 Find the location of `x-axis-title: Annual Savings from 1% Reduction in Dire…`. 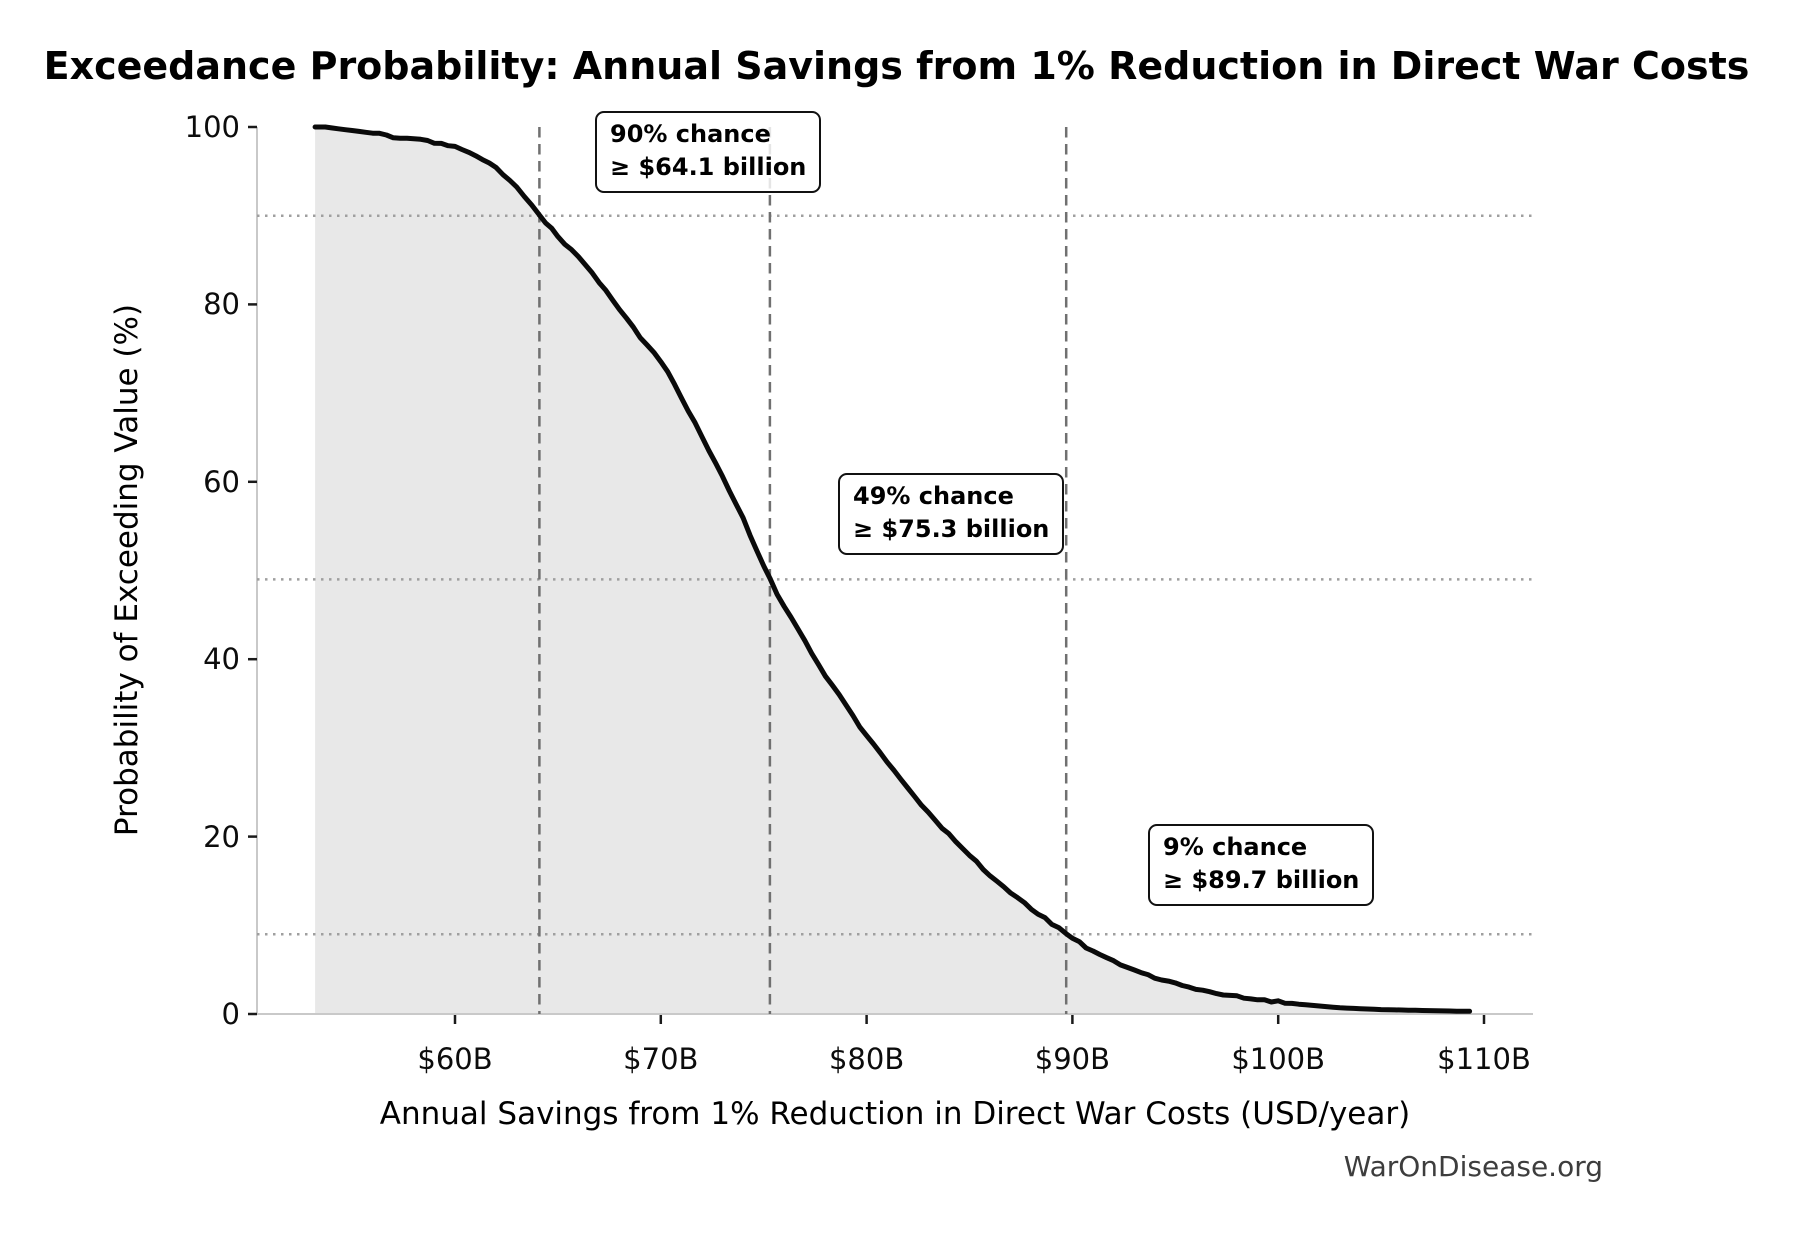

x-axis-title: Annual Savings from 1% Reduction in Dire… is located at coordinates (895, 1114).